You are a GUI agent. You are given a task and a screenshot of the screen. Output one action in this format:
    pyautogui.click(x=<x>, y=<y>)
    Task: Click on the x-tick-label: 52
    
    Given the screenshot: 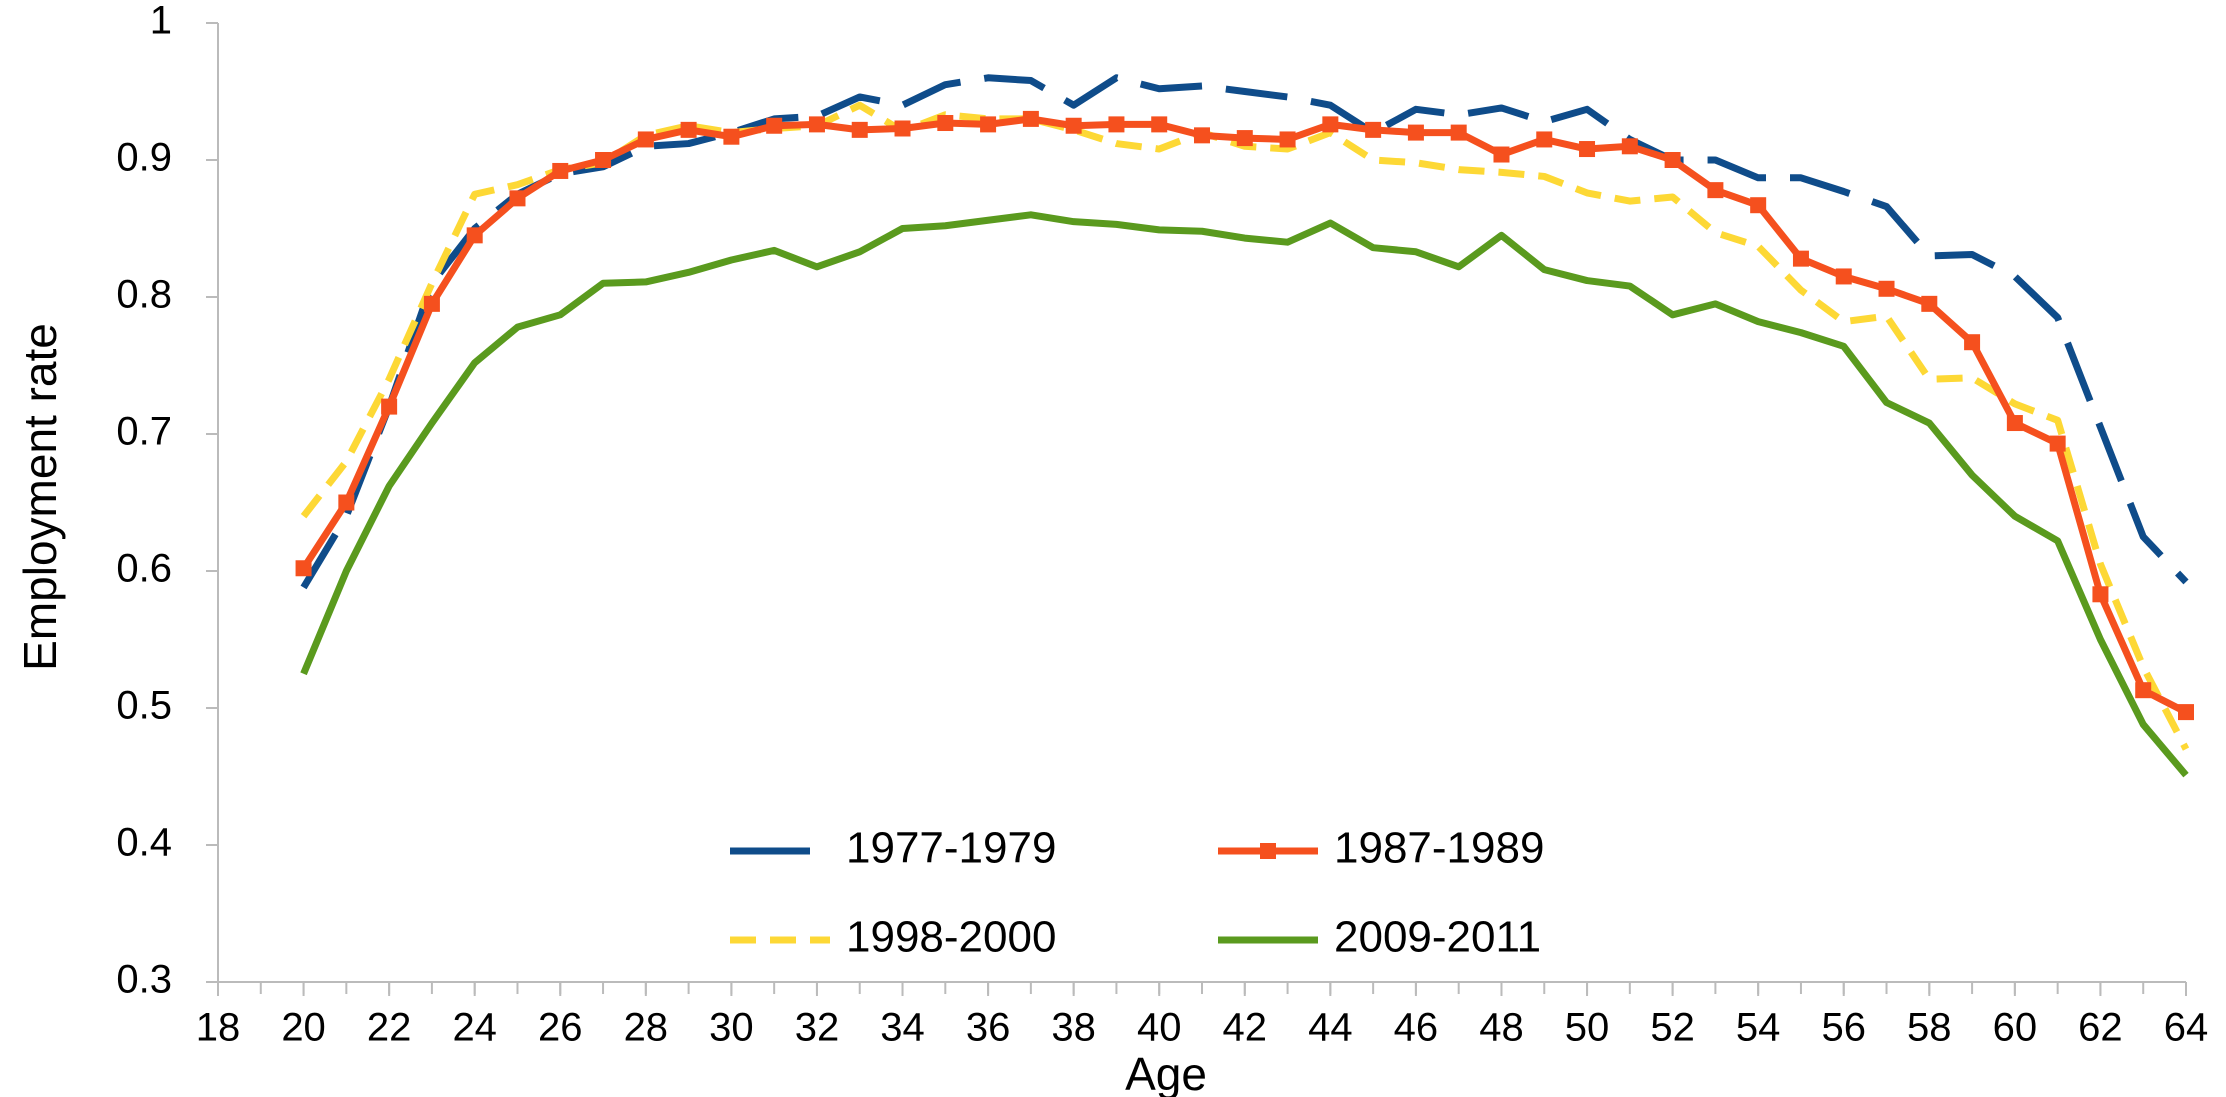 What is the action you would take?
    pyautogui.click(x=1672, y=1028)
    